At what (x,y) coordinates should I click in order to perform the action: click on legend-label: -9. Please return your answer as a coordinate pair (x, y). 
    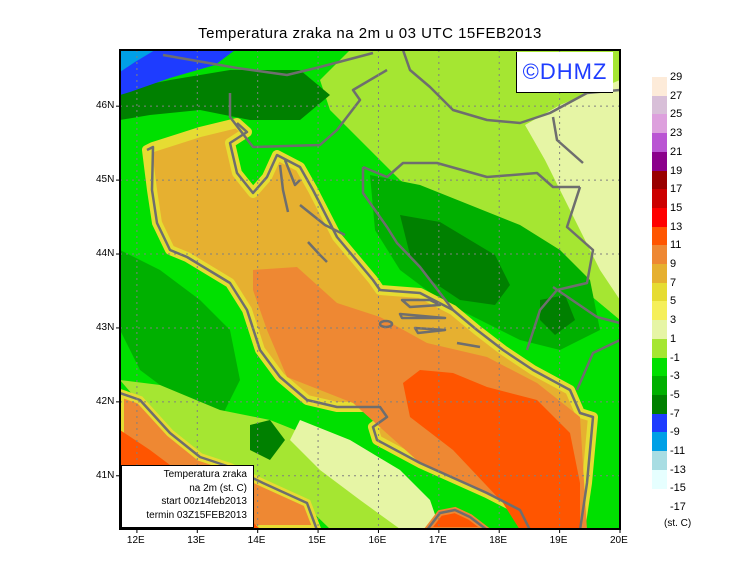
    Looking at the image, I should click on (675, 432).